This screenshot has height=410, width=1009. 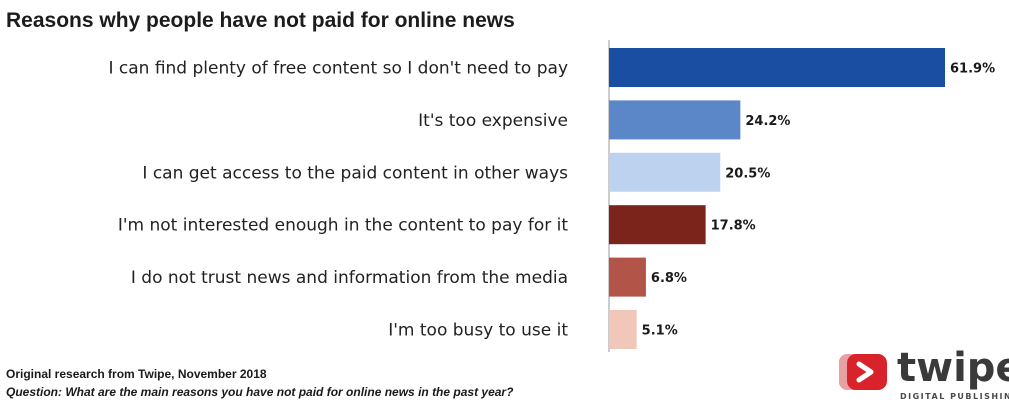 I want to click on logo-tagline: DIGITAL PUBLISHING, so click(x=954, y=396).